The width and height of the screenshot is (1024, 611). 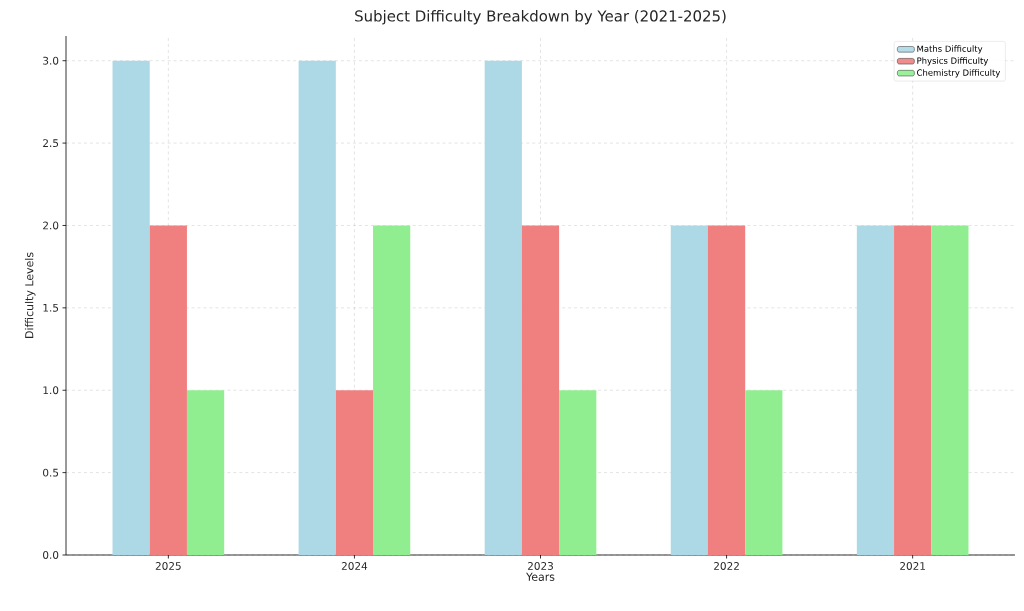 What do you see at coordinates (540, 17) in the screenshot?
I see `chart-title: Subject Difficulty Breakdown by Year (2021-2025)` at bounding box center [540, 17].